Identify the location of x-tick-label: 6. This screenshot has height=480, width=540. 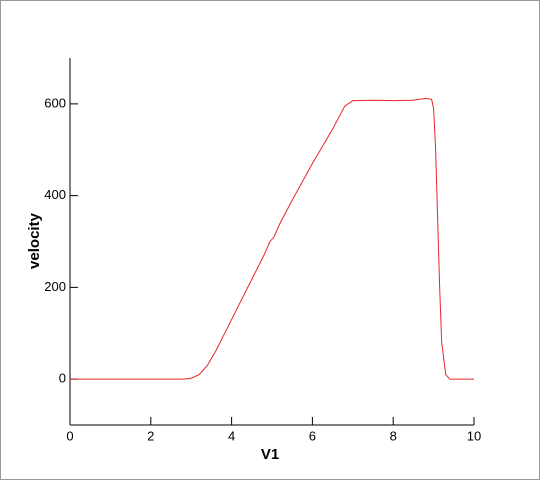
(312, 435).